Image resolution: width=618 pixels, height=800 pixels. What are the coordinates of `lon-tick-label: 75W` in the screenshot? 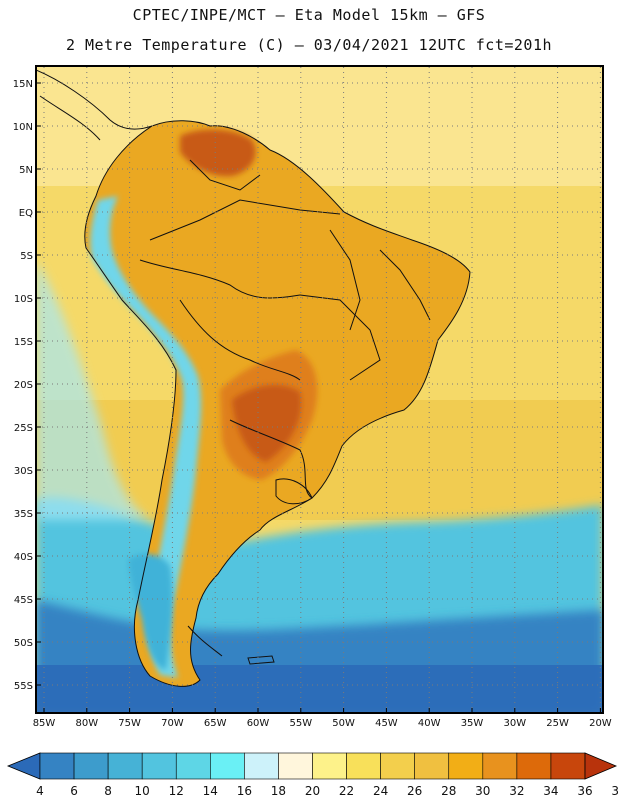 It's located at (129, 723).